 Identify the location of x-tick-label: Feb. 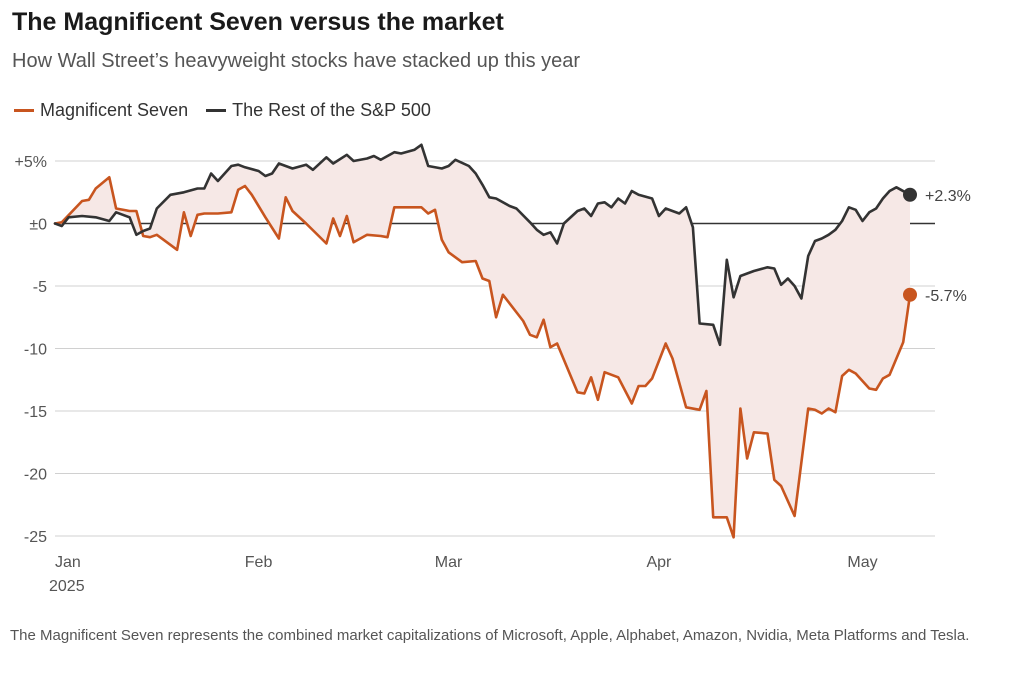
(259, 562).